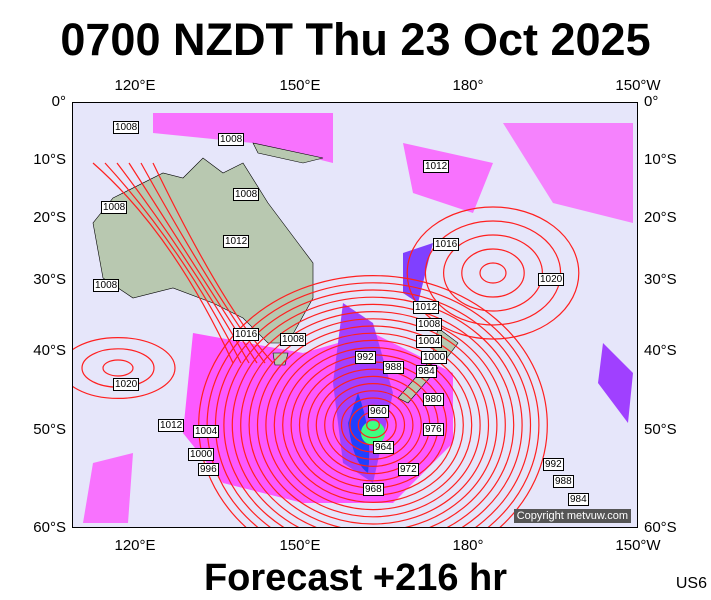  Describe the element at coordinates (355, 578) in the screenshot. I see `forecast-hour: Forecast +216 hr` at that location.